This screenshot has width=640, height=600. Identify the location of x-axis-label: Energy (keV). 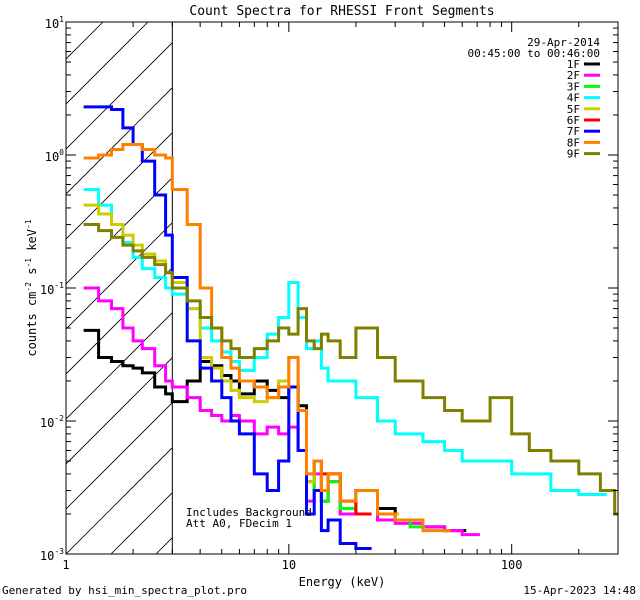
(342, 582).